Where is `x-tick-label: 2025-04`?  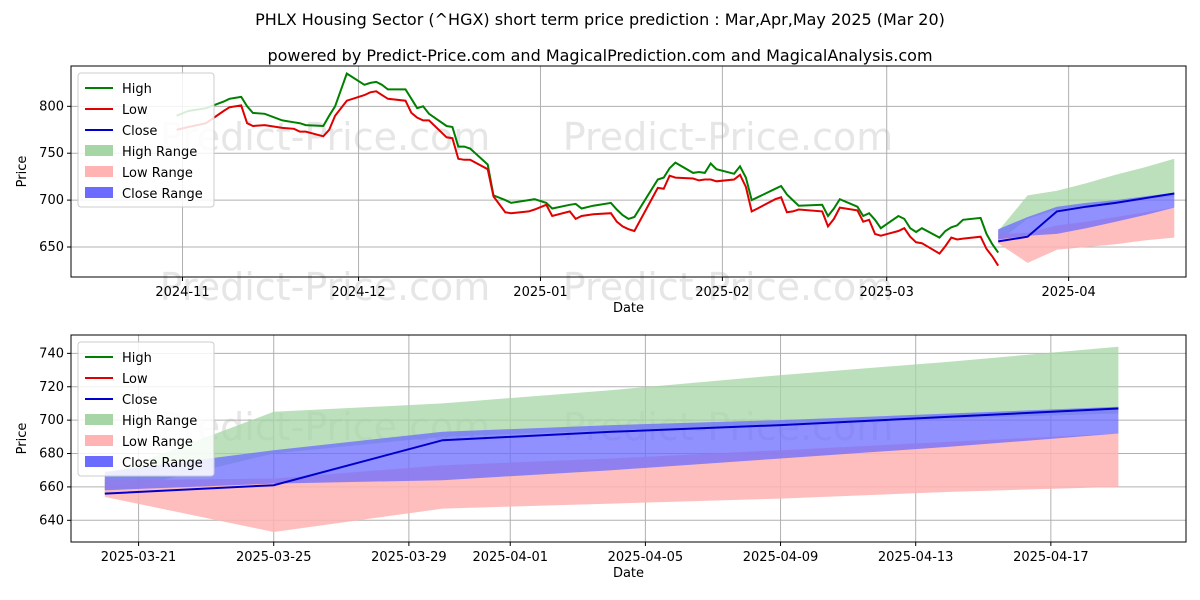
x-tick-label: 2025-04 is located at coordinates (1068, 292).